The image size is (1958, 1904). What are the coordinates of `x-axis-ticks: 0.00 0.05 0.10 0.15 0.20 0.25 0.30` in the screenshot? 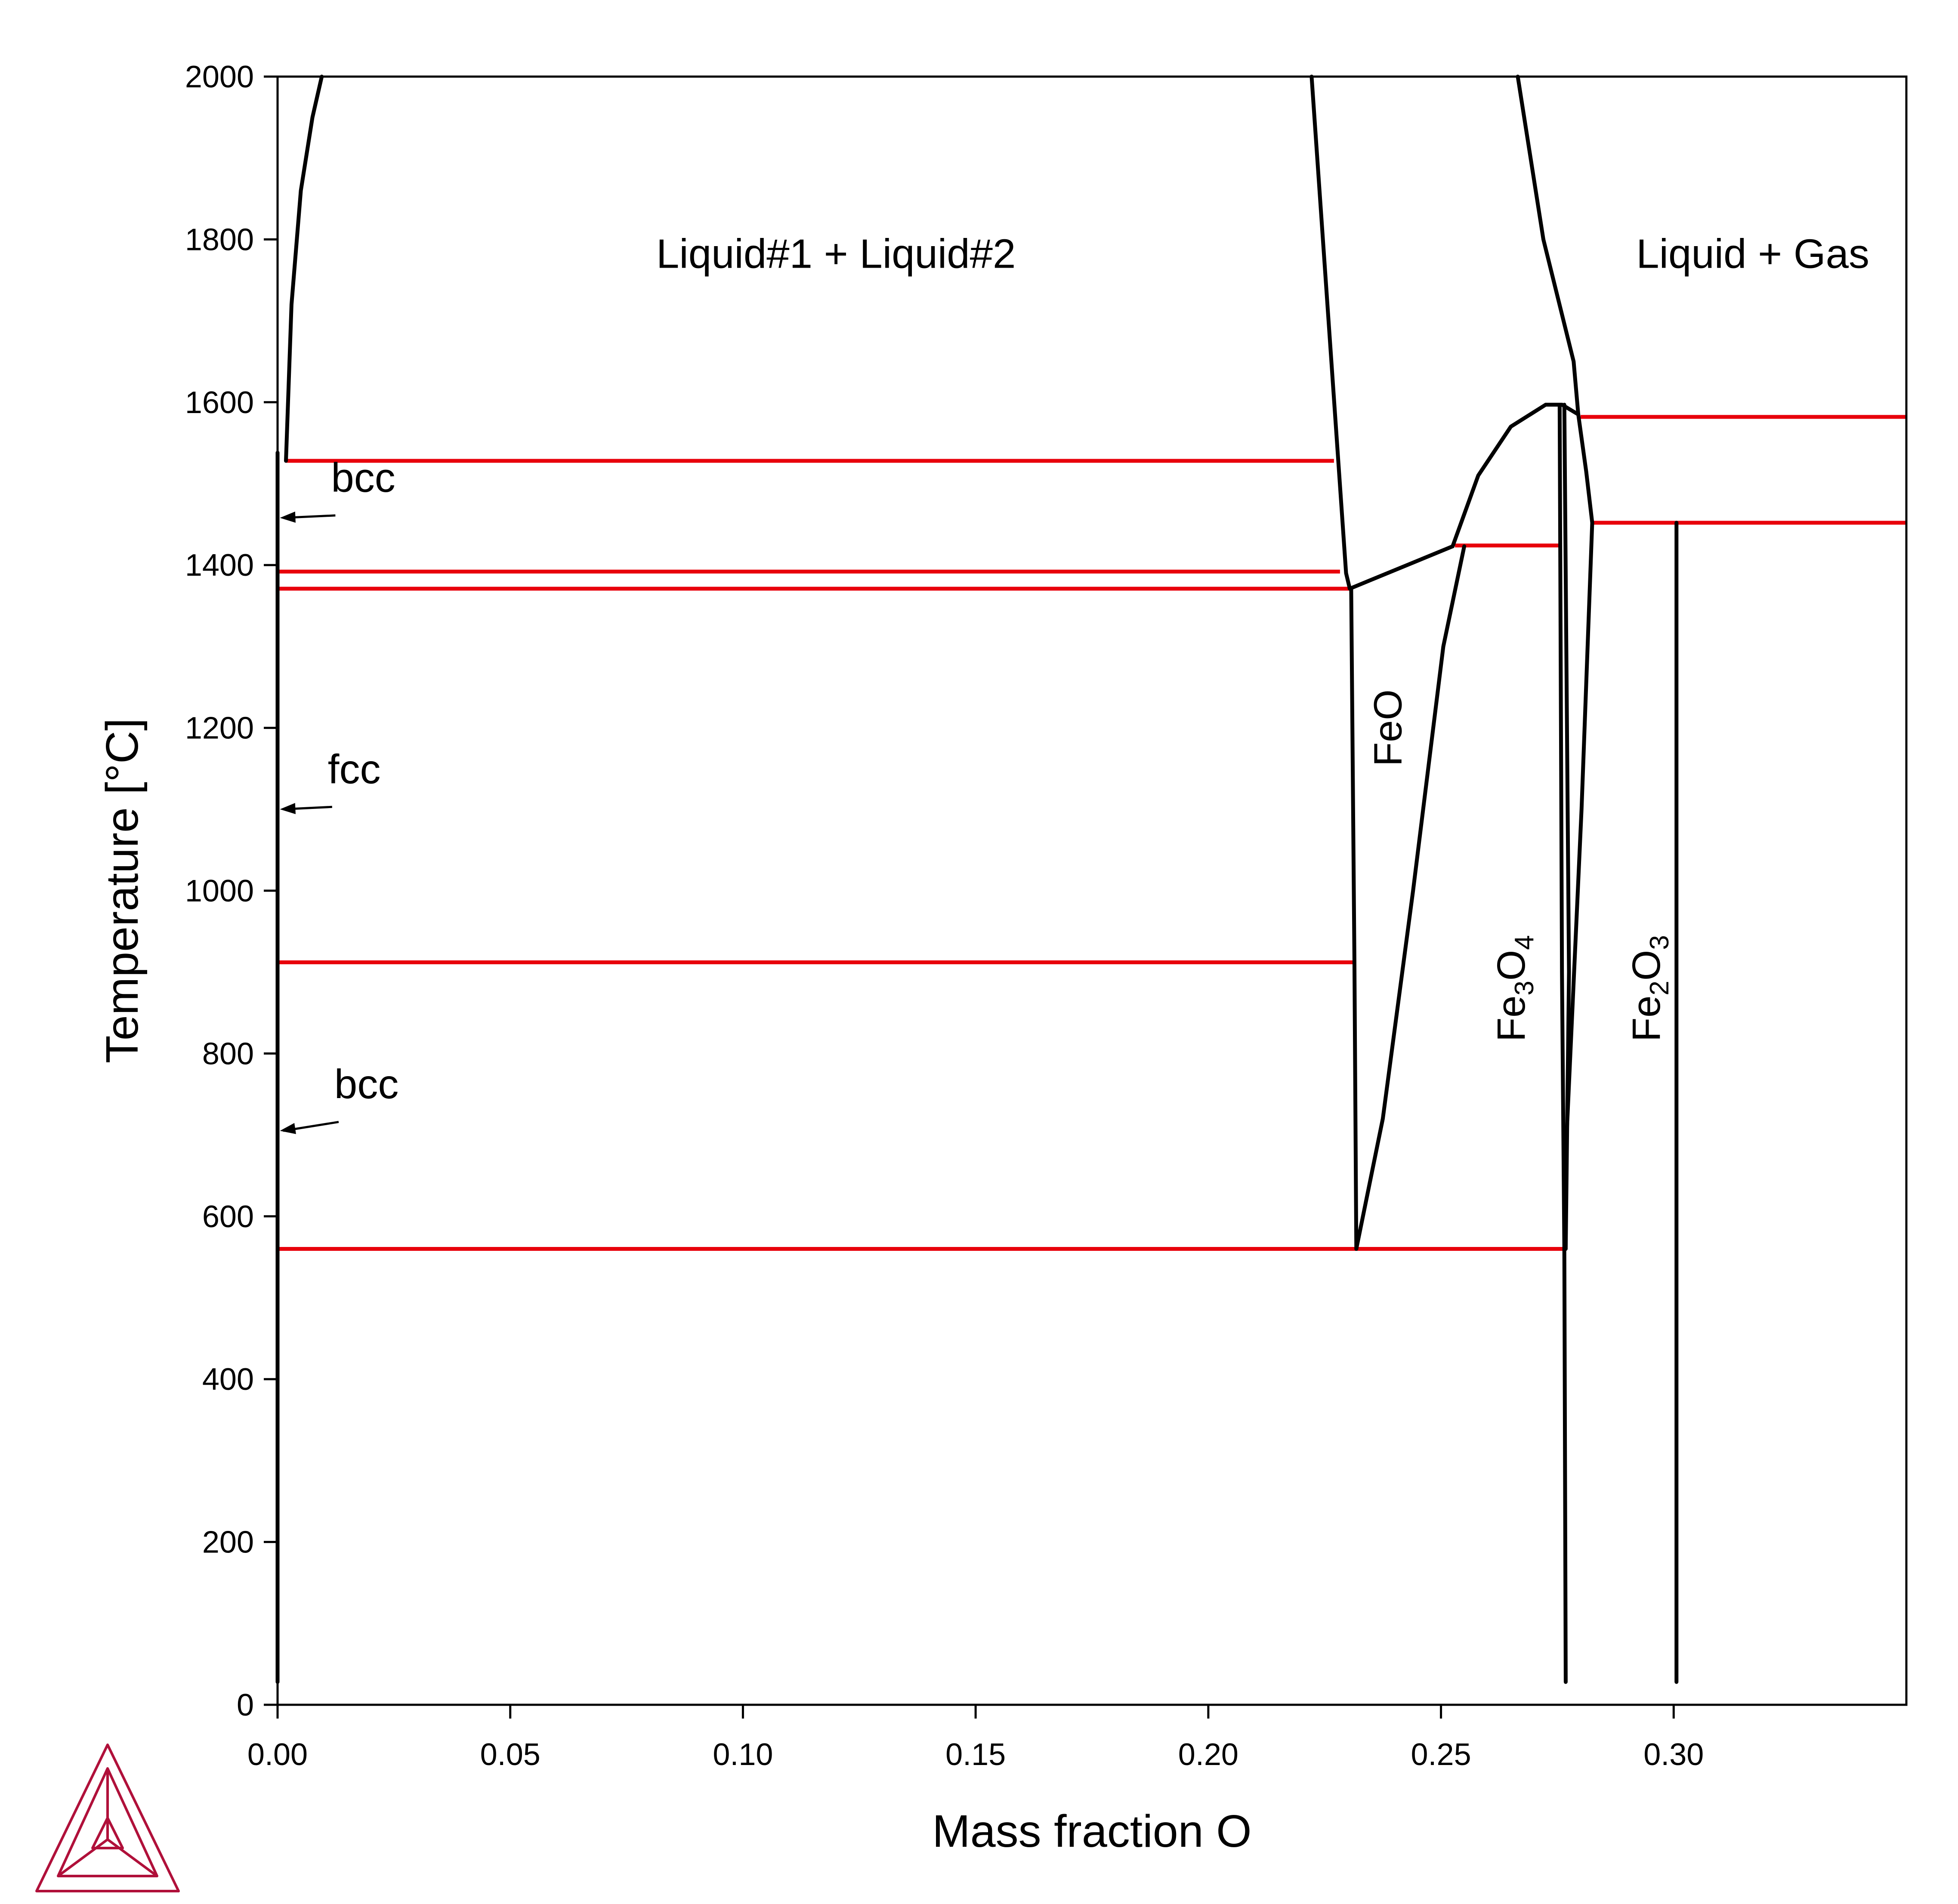 It's located at (975, 1738).